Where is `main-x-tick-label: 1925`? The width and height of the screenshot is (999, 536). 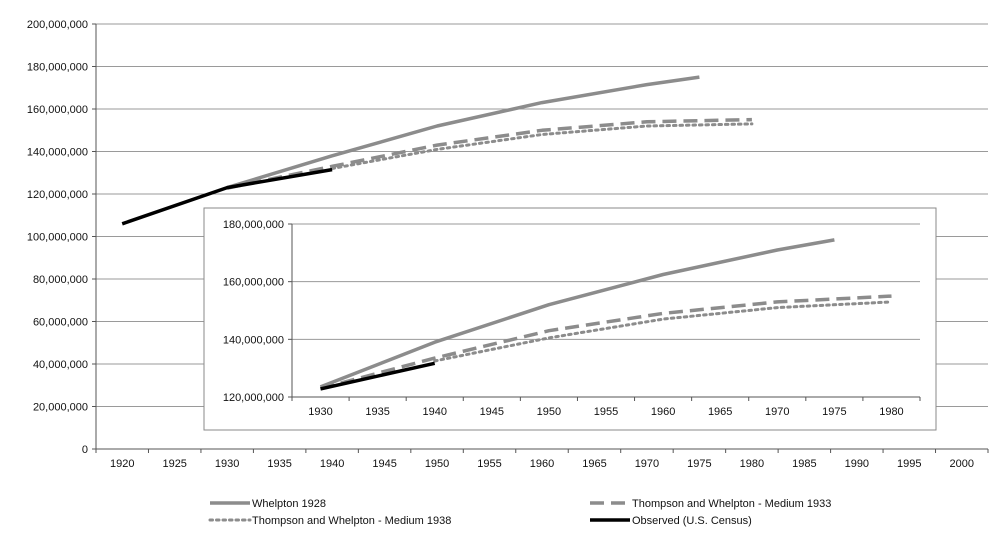 main-x-tick-label: 1925 is located at coordinates (174, 464).